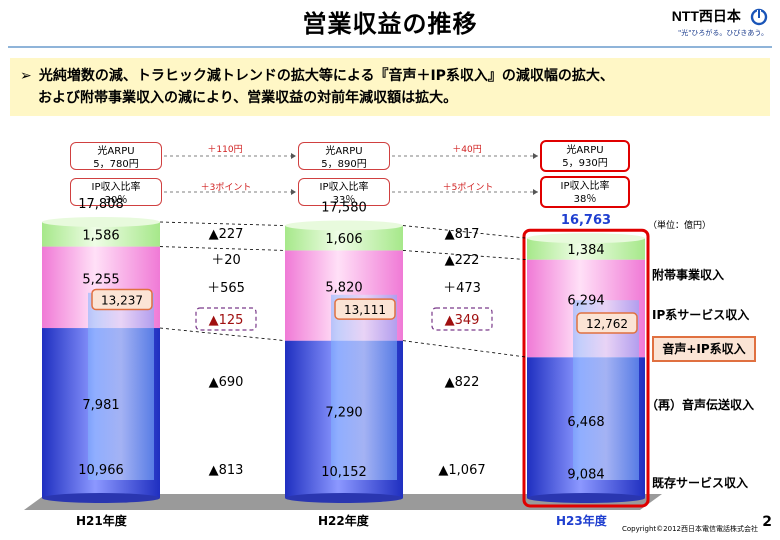 Image resolution: width=780 pixels, height=540 pixels. I want to click on x-label-h21: H21年度, so click(101, 521).